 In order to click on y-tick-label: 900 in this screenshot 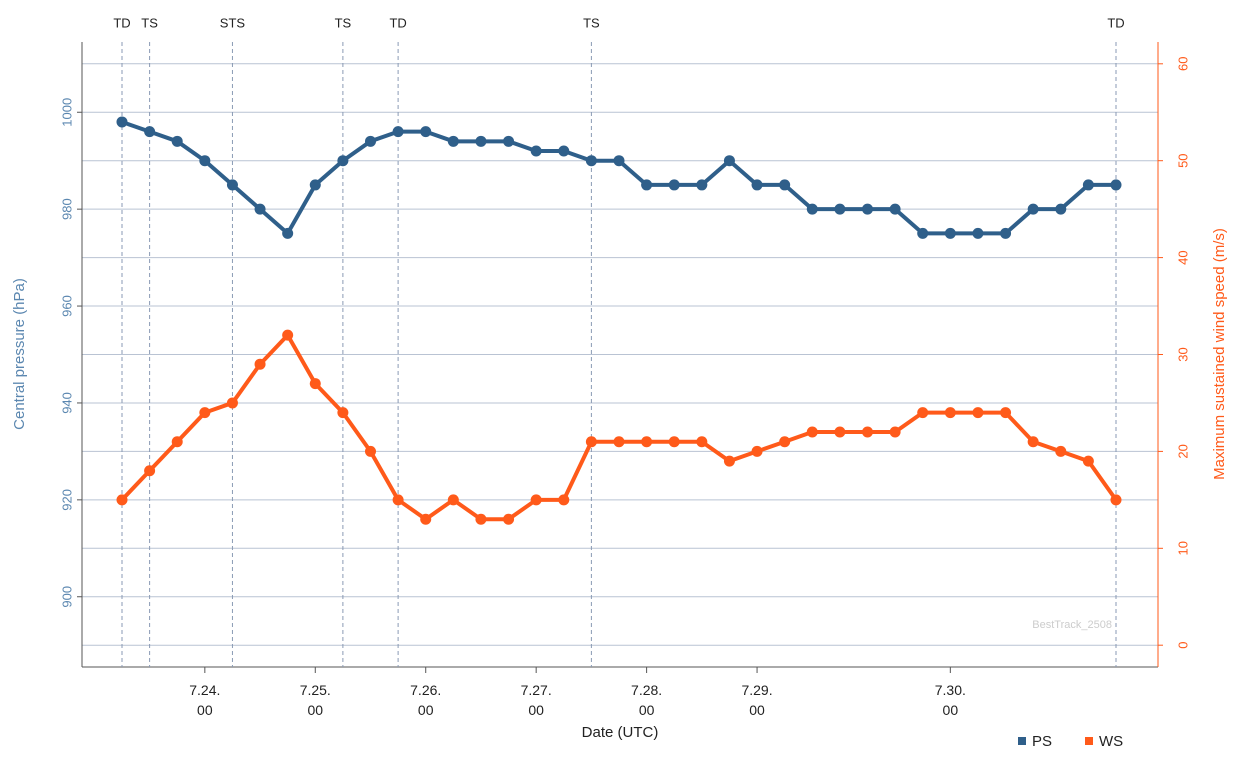, I will do `click(66, 597)`.